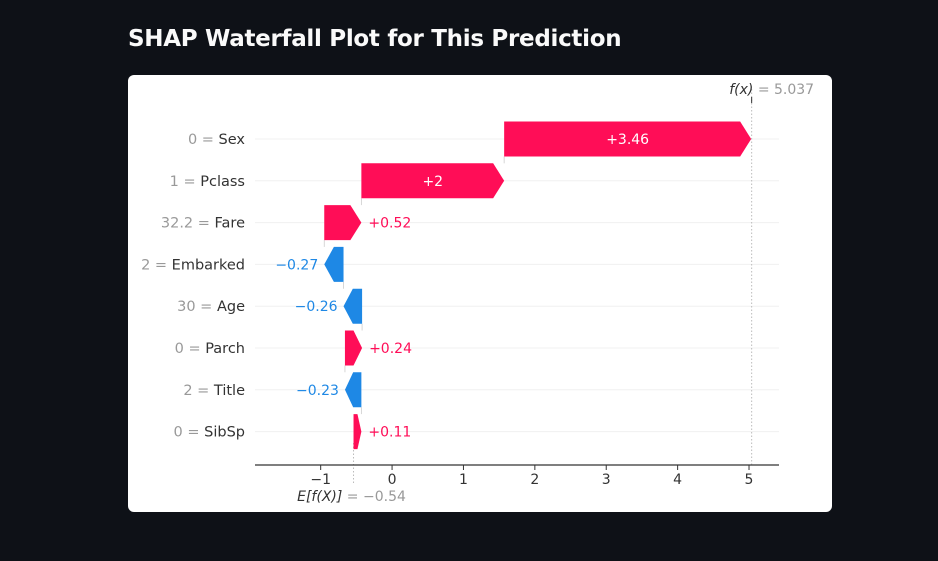 The height and width of the screenshot is (561, 938). What do you see at coordinates (296, 265) in the screenshot?
I see `bar-value-label: −0.27` at bounding box center [296, 265].